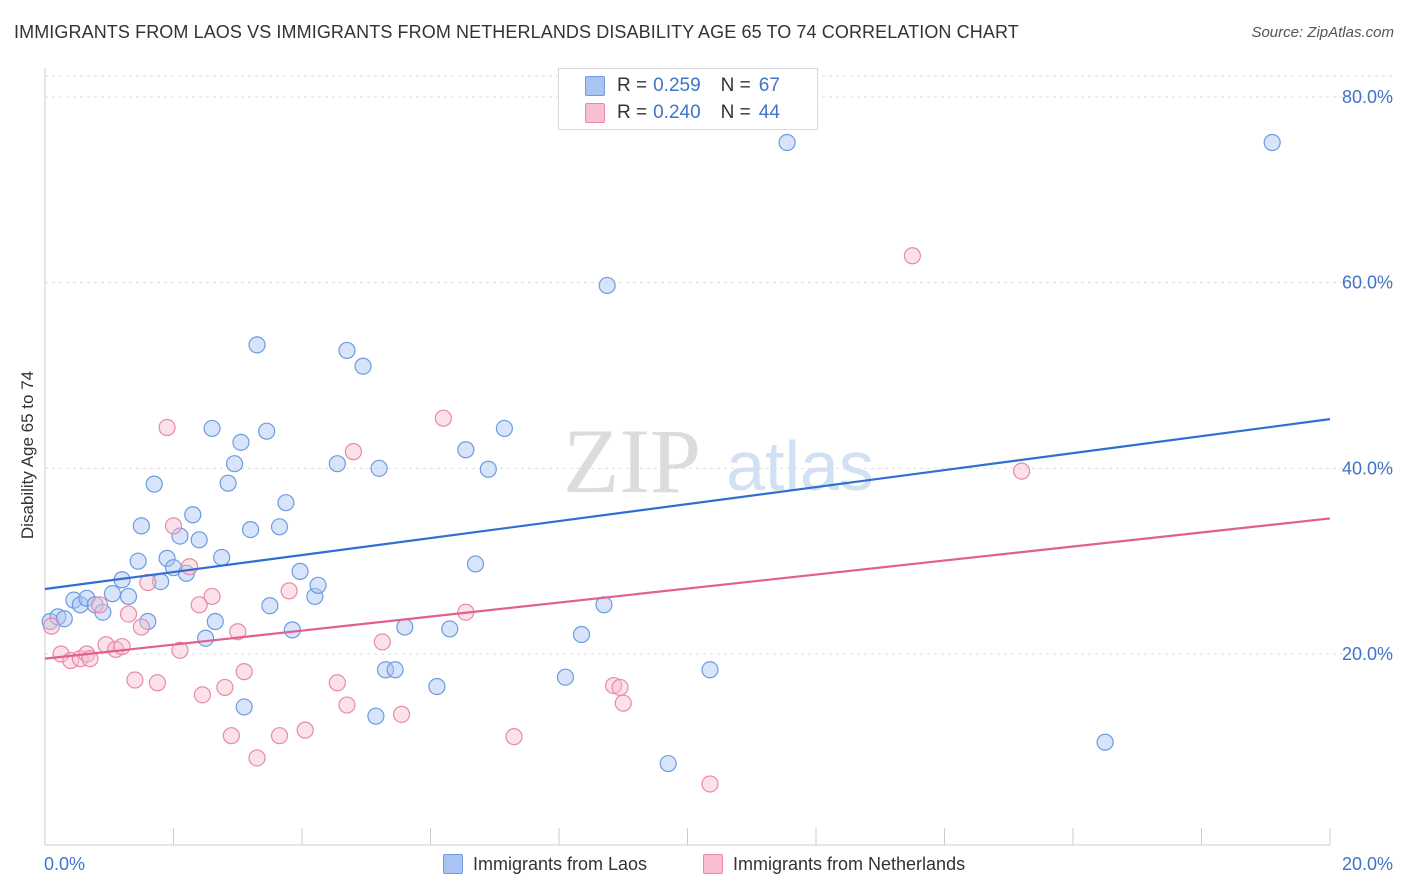 The image size is (1406, 892). I want to click on legend: R = 0.259 N = 67 R = 0.240 N = 44, so click(688, 99).